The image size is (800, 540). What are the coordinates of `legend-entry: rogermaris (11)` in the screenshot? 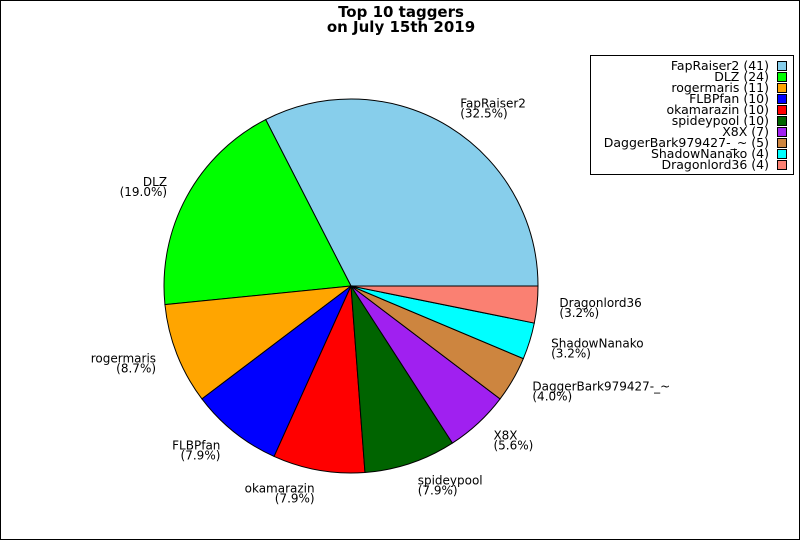 It's located at (729, 87).